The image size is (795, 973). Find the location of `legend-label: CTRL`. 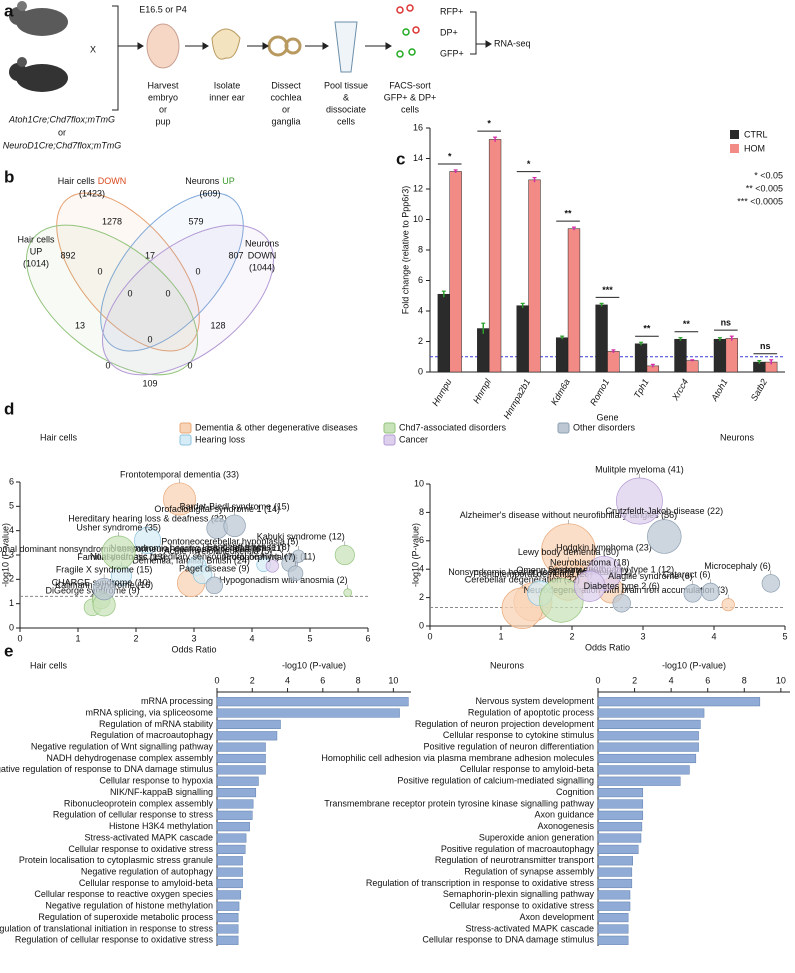

legend-label: CTRL is located at coordinates (756, 134).